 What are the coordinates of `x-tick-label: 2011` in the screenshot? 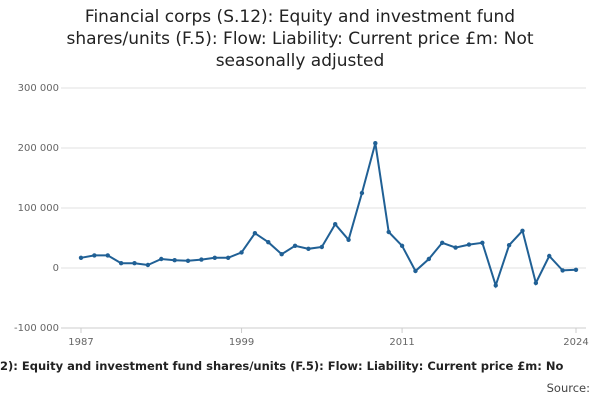 It's located at (401, 342).